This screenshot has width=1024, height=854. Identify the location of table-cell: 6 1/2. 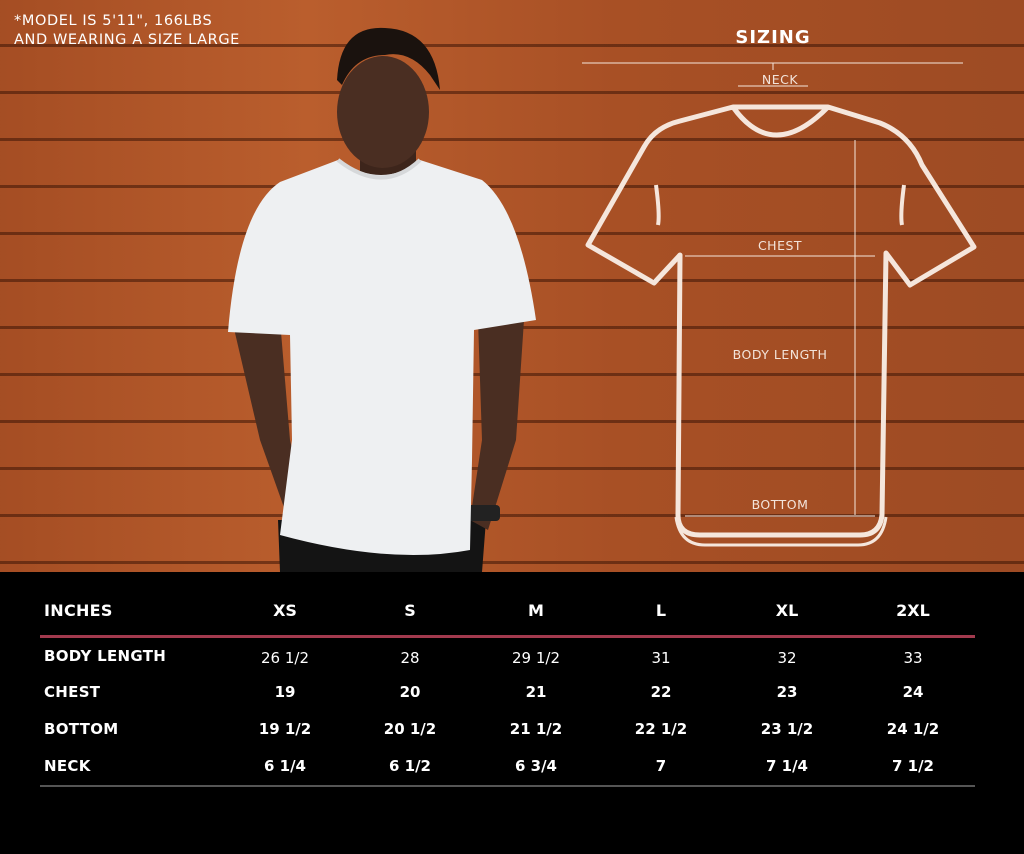
(409, 766).